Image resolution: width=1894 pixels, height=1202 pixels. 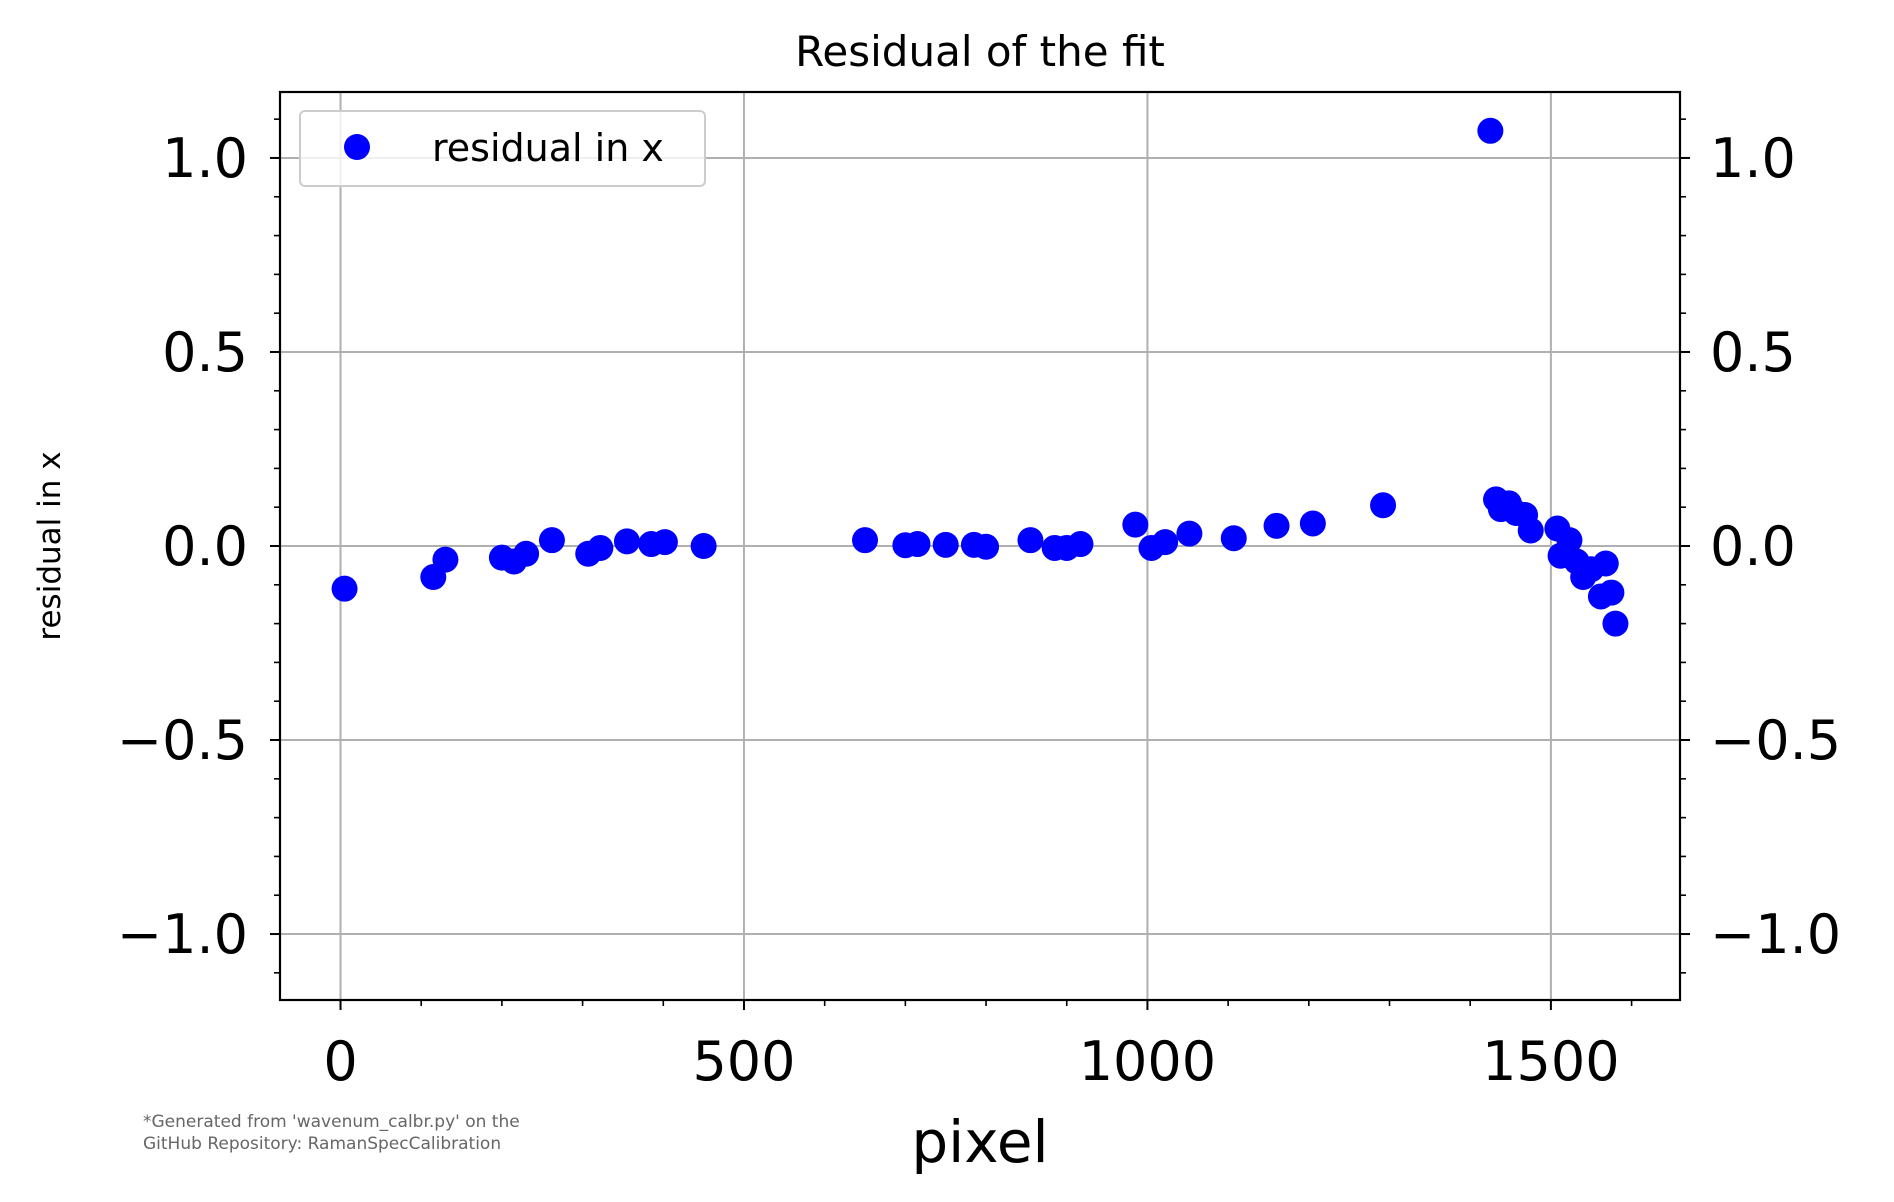 What do you see at coordinates (205, 546) in the screenshot?
I see `y-tick-label-left: 0.0` at bounding box center [205, 546].